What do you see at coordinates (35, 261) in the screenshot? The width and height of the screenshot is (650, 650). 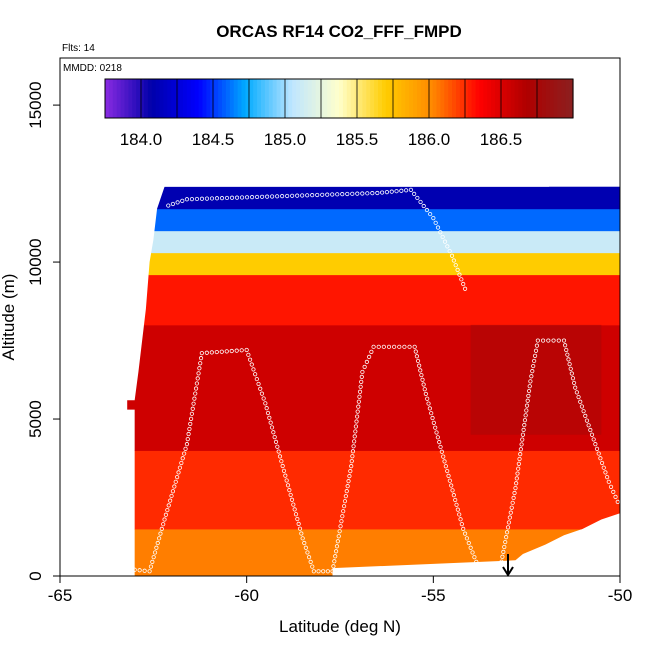 I see `y-tick-label: 10000` at bounding box center [35, 261].